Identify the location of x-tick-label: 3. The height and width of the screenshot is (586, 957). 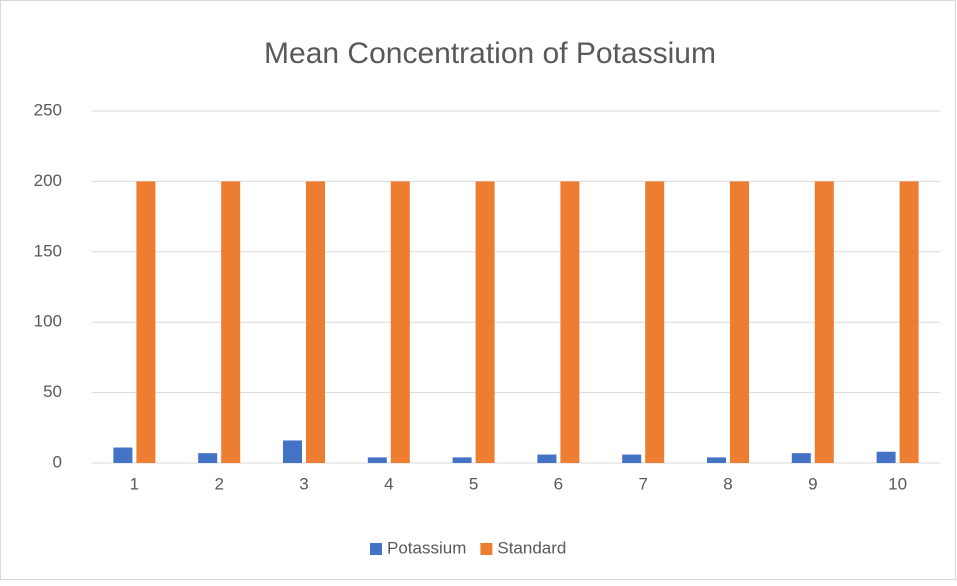
(303, 483).